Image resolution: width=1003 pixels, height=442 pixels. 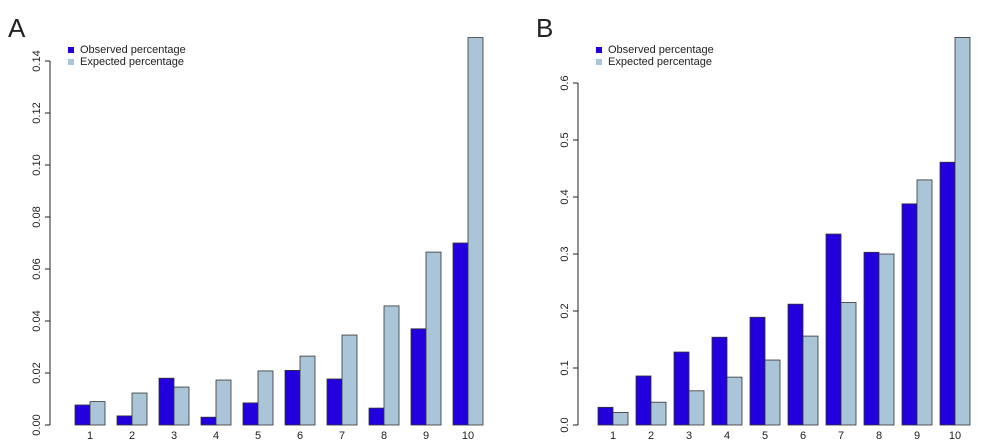 What do you see at coordinates (565, 139) in the screenshot?
I see `y-tick-label: 0.5` at bounding box center [565, 139].